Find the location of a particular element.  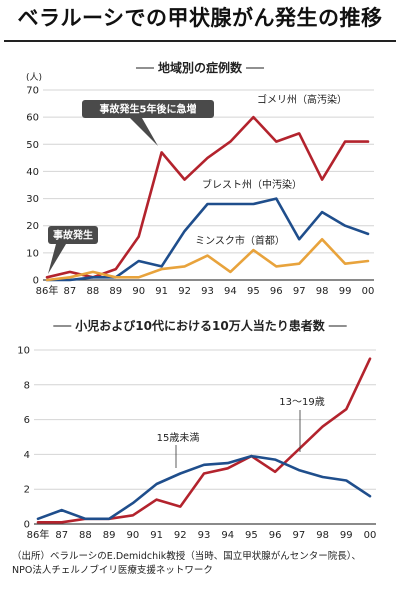

source-line-2: NPO法人チェルノブイリ医療支援ネットワーク is located at coordinates (112, 570).